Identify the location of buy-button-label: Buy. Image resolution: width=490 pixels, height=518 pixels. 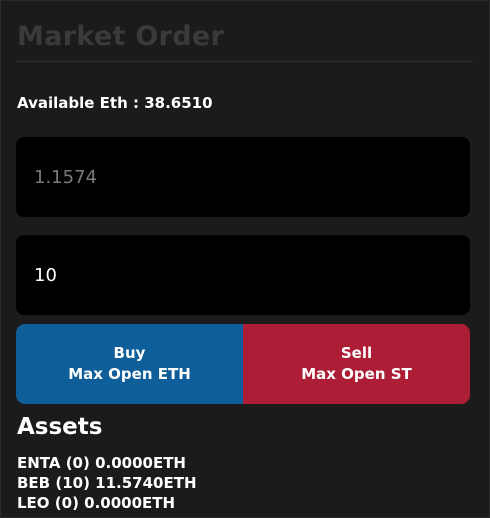
(129, 353).